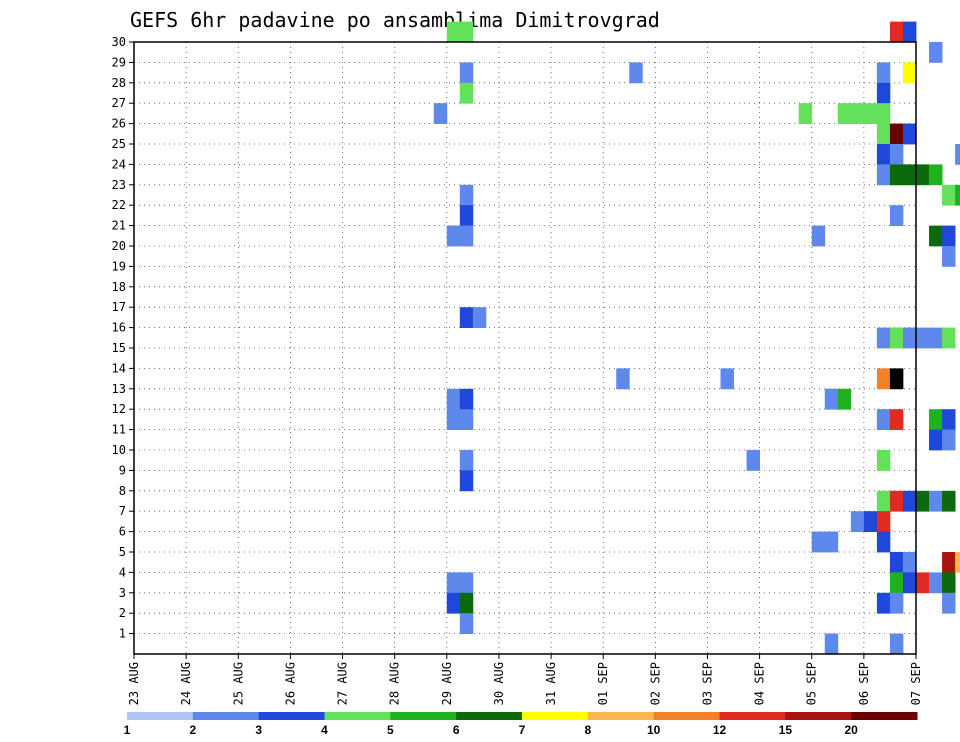  What do you see at coordinates (587, 730) in the screenshot?
I see `colorbar-label: 8` at bounding box center [587, 730].